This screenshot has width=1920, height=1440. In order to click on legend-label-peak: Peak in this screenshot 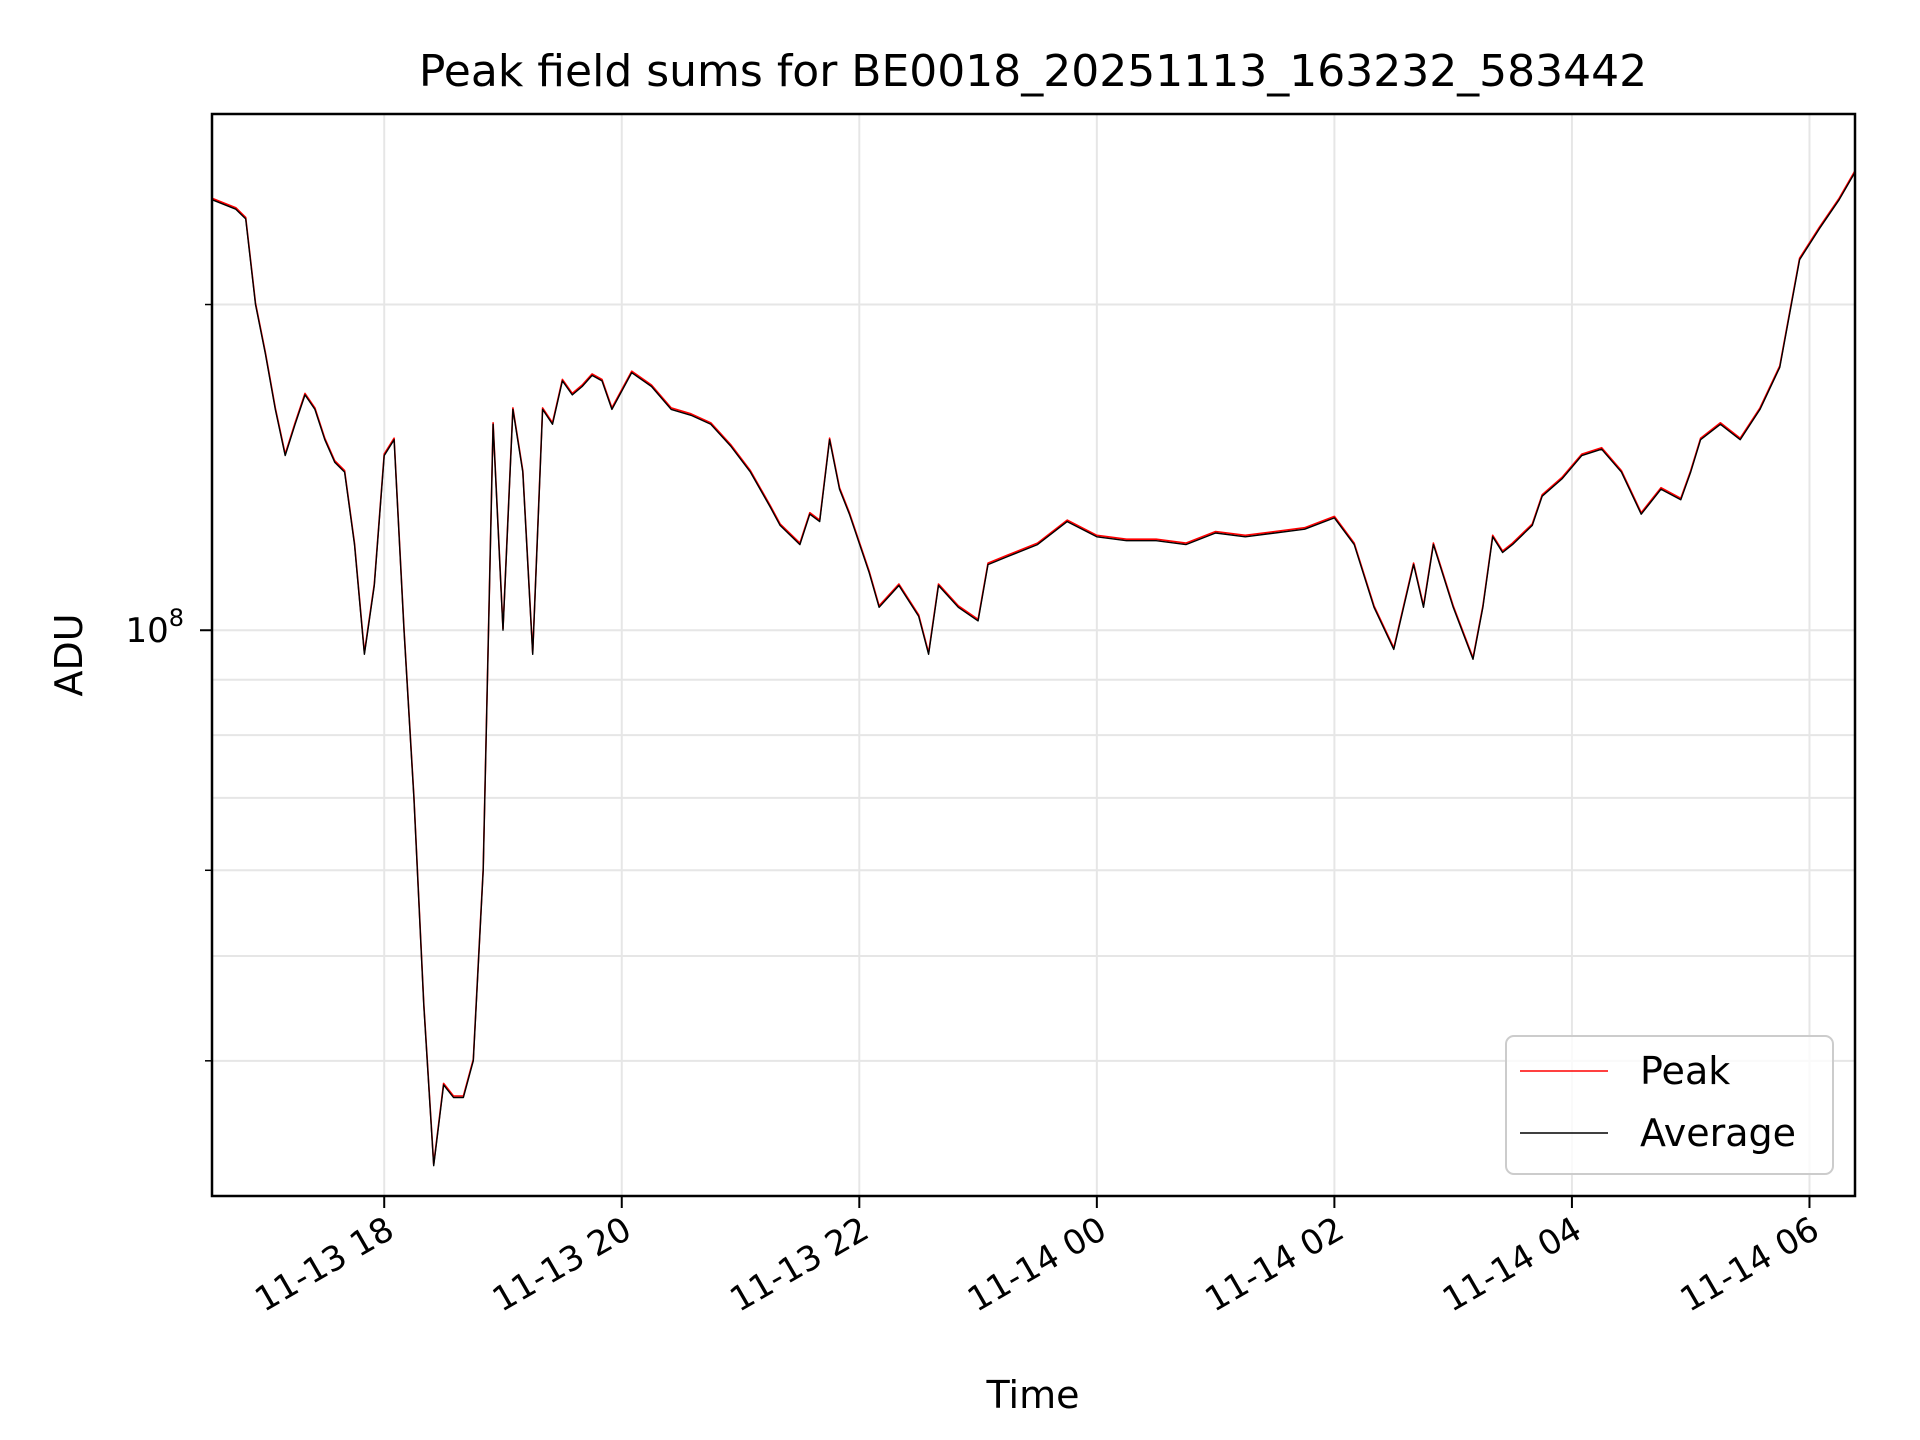, I will do `click(1685, 1071)`.